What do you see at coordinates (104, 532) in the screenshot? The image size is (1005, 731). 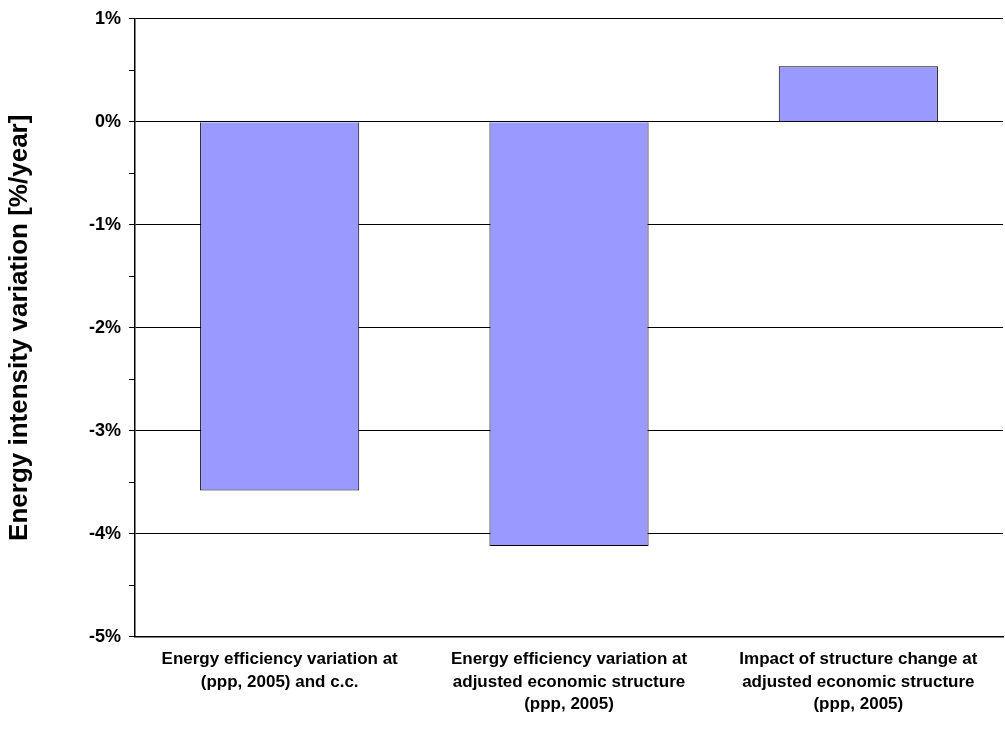 I see `y-tick-label: -4%` at bounding box center [104, 532].